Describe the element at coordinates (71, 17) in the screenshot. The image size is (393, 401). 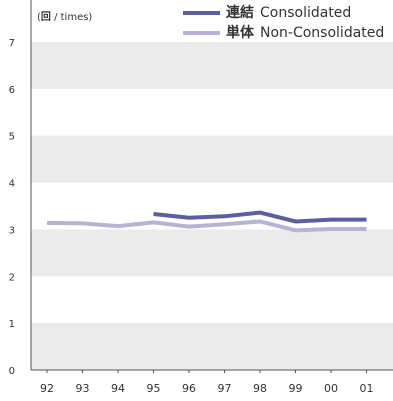
I see `unit-label-rest: / times)` at that location.